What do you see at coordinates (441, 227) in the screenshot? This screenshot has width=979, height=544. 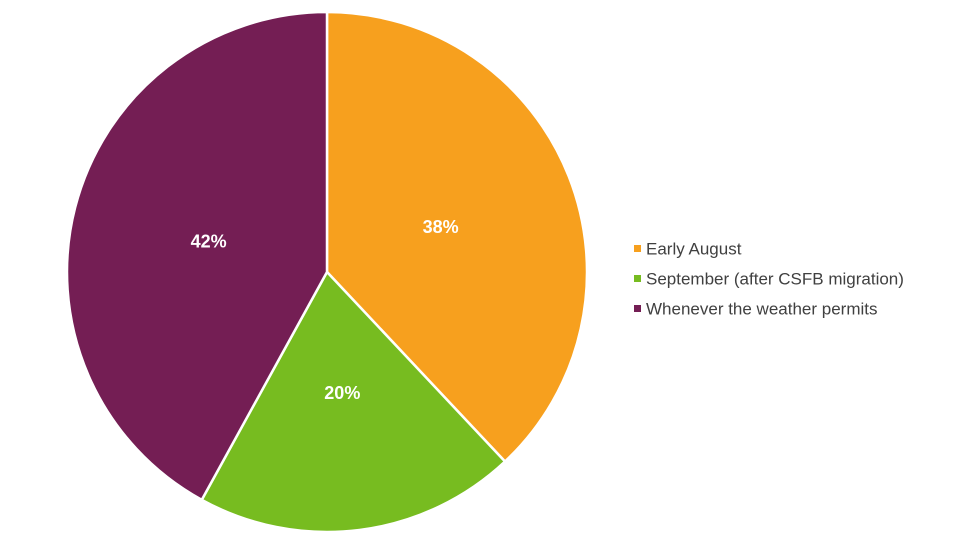 I see `data-label-1: 38%` at bounding box center [441, 227].